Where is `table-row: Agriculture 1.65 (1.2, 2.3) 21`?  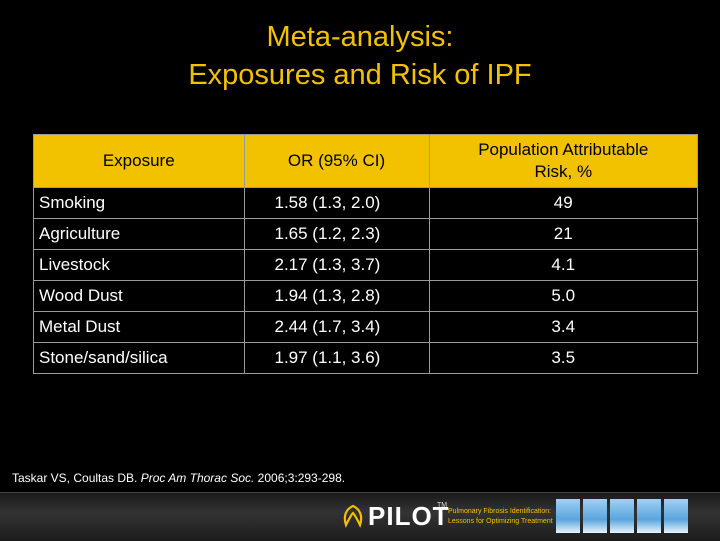
table-row: Agriculture 1.65 (1.2, 2.3) 21 is located at coordinates (365, 234).